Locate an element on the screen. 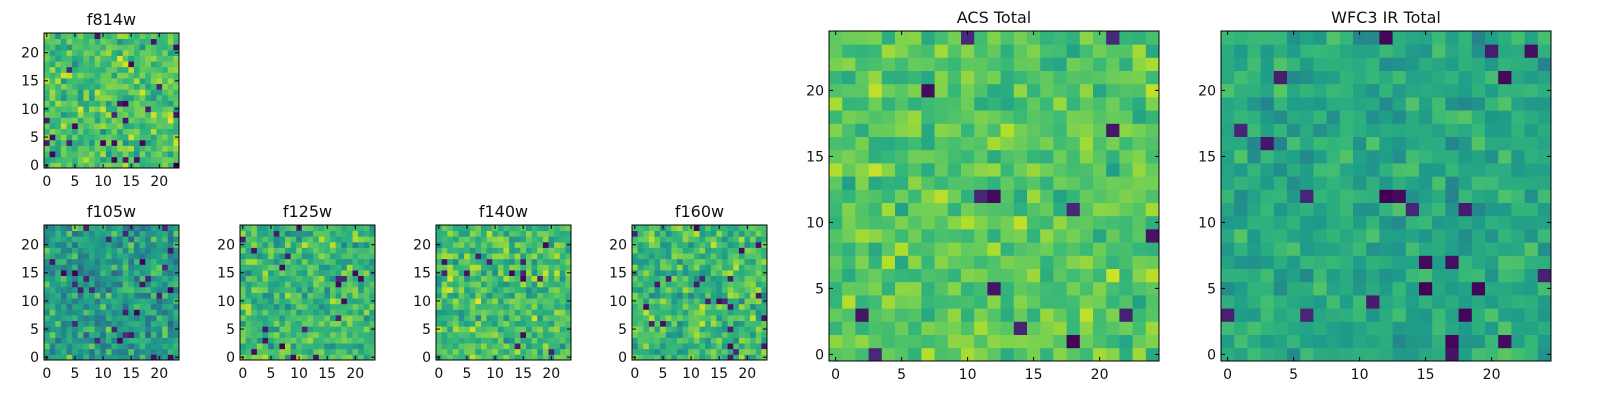  panel-title: f160w is located at coordinates (699, 211).